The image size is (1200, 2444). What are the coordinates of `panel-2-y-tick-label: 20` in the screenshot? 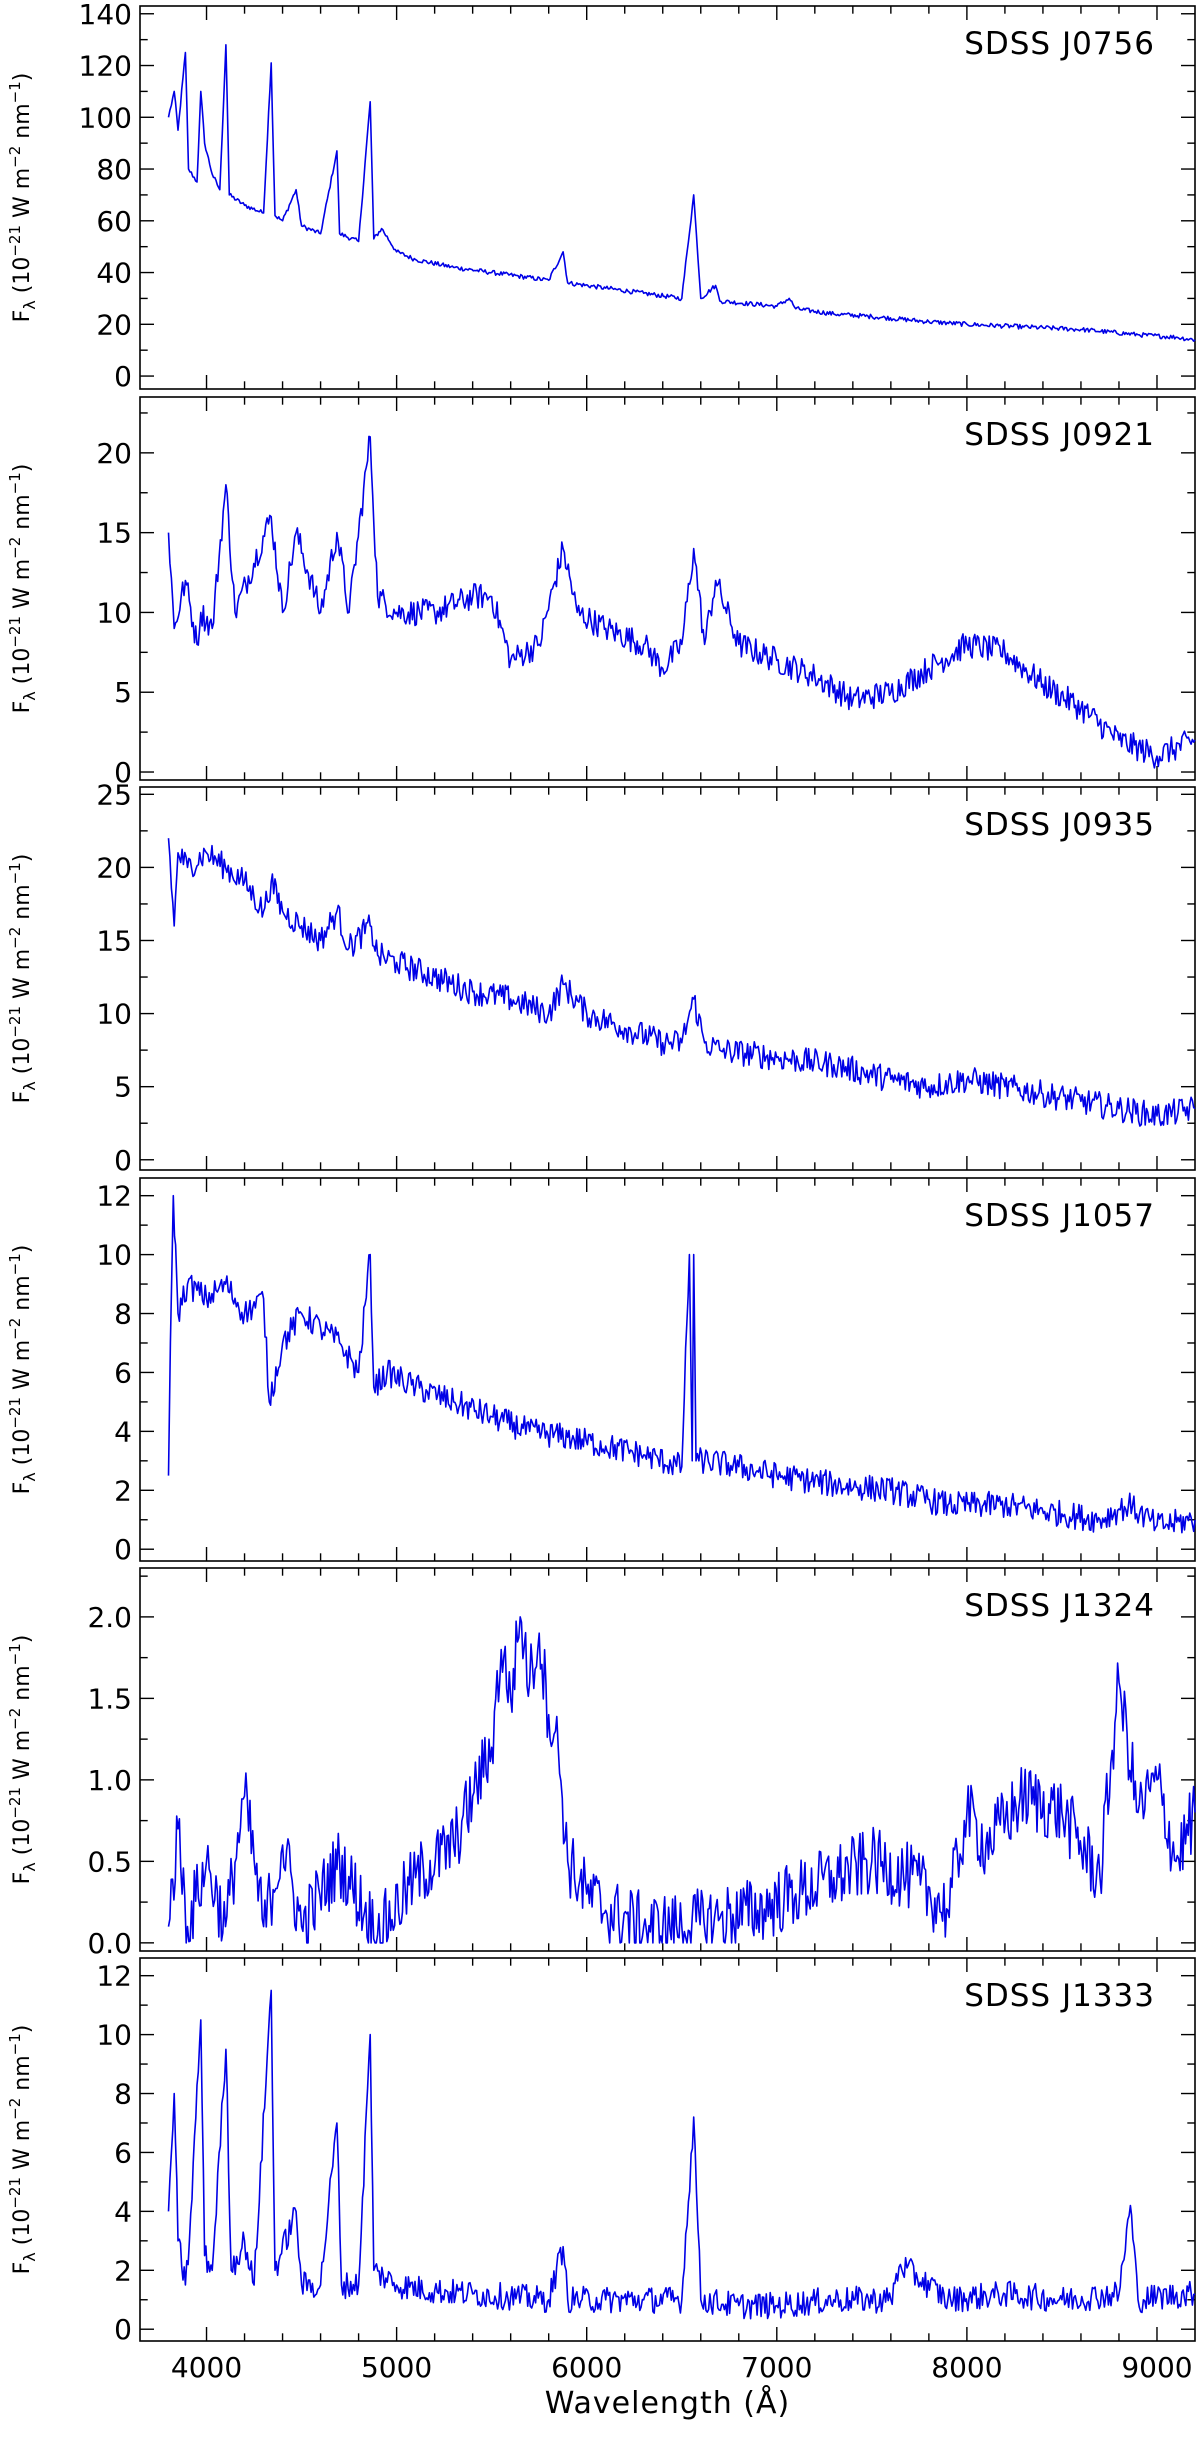 It's located at (114, 453).